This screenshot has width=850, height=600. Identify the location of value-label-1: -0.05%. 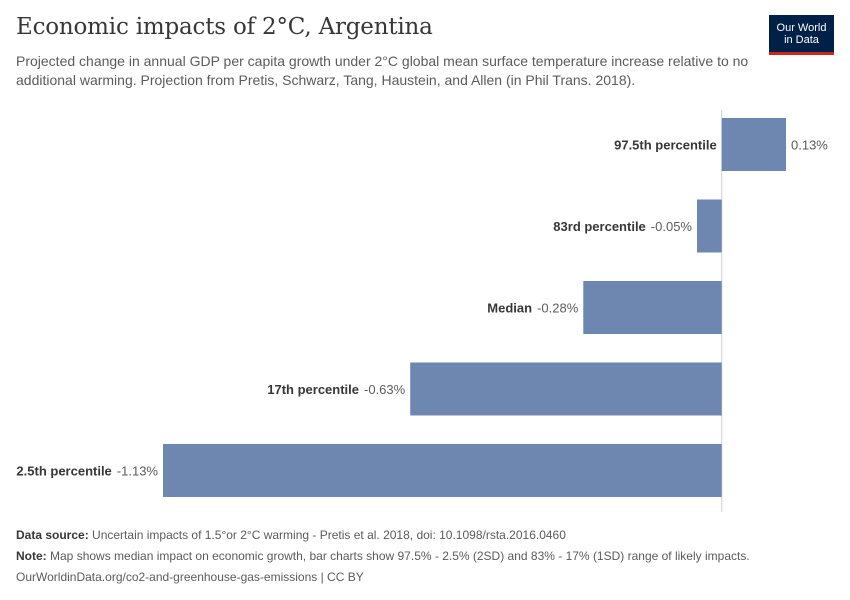
(672, 226).